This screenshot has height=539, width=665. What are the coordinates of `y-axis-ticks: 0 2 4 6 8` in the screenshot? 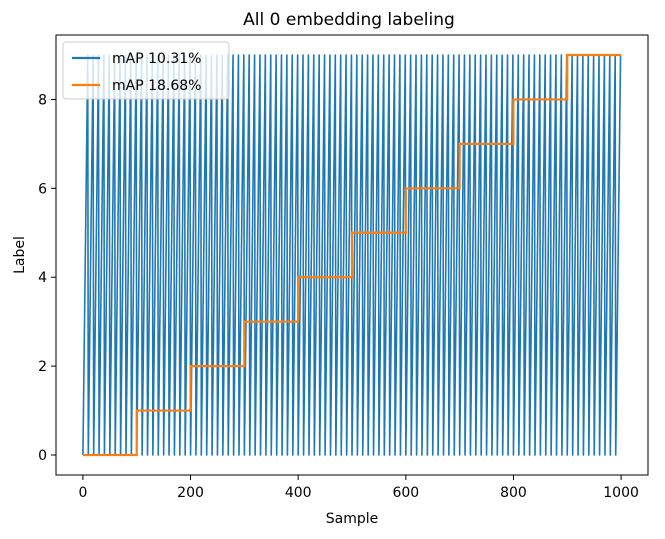 It's located at (47, 278).